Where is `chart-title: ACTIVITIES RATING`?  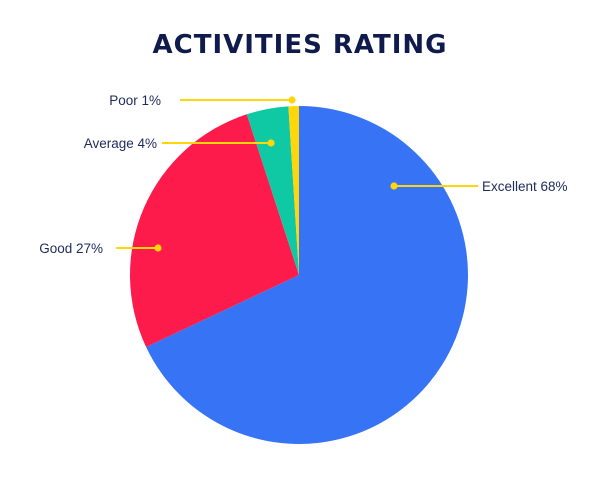 chart-title: ACTIVITIES RATING is located at coordinates (300, 45).